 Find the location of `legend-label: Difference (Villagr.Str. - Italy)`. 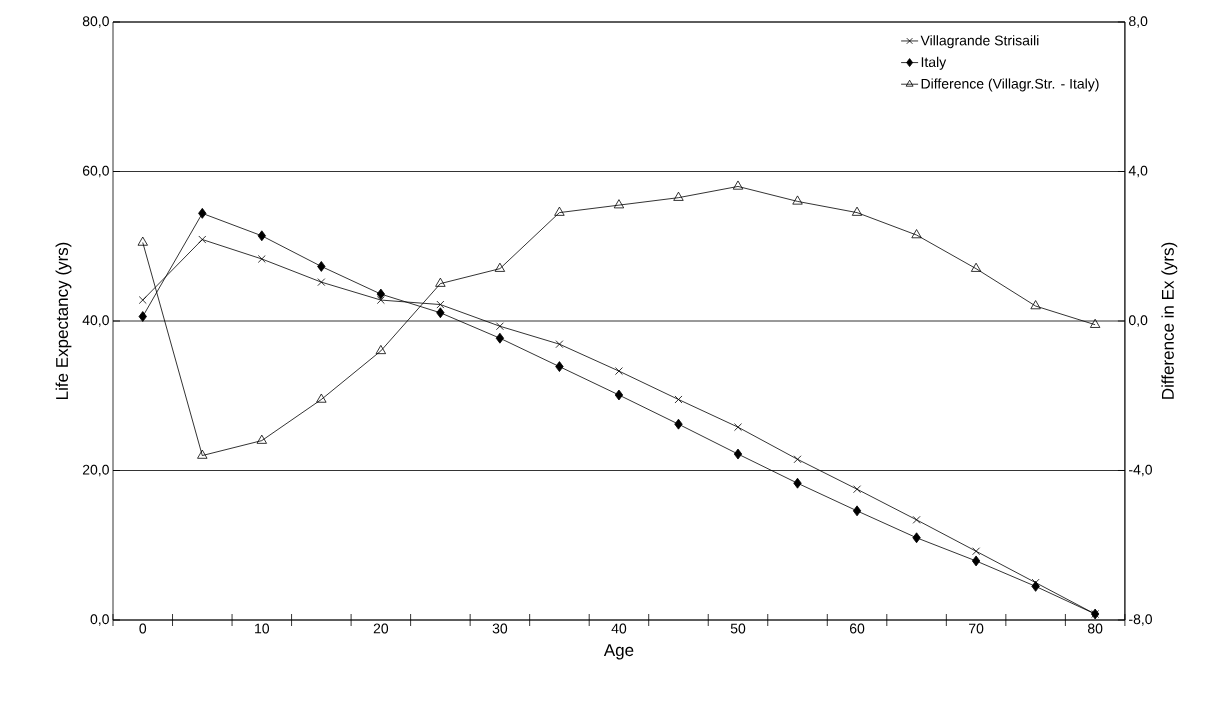

legend-label: Difference (Villagr.Str. - Italy) is located at coordinates (1010, 85).